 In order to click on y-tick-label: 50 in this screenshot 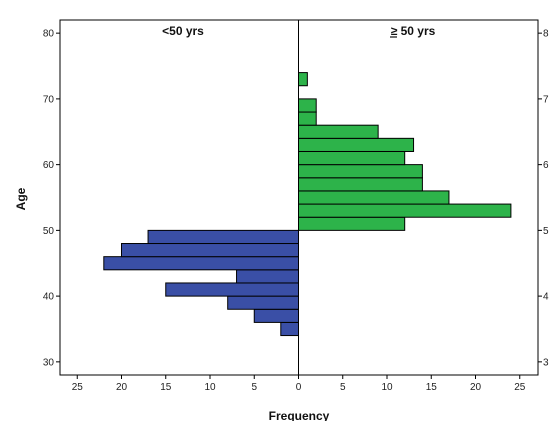, I will do `click(49, 231)`.